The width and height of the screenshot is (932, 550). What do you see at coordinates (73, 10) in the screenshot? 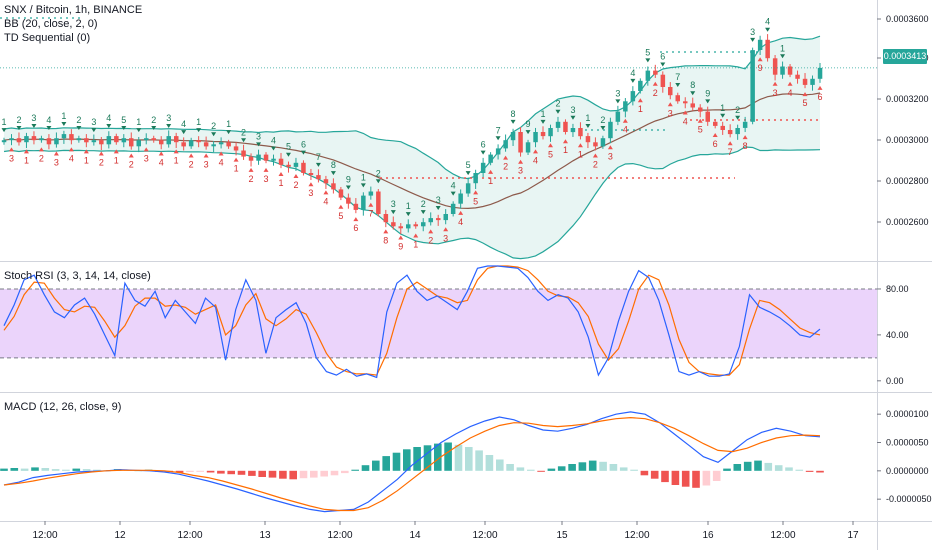
I see `symbol-title: SNX / Bitcoin, 1h, BINANCE` at bounding box center [73, 10].